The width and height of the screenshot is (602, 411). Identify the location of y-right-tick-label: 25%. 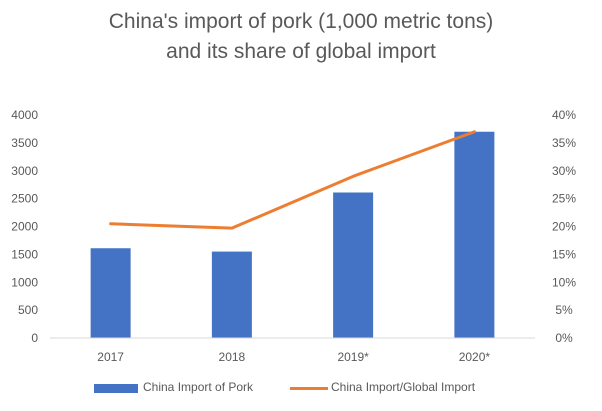
(564, 199).